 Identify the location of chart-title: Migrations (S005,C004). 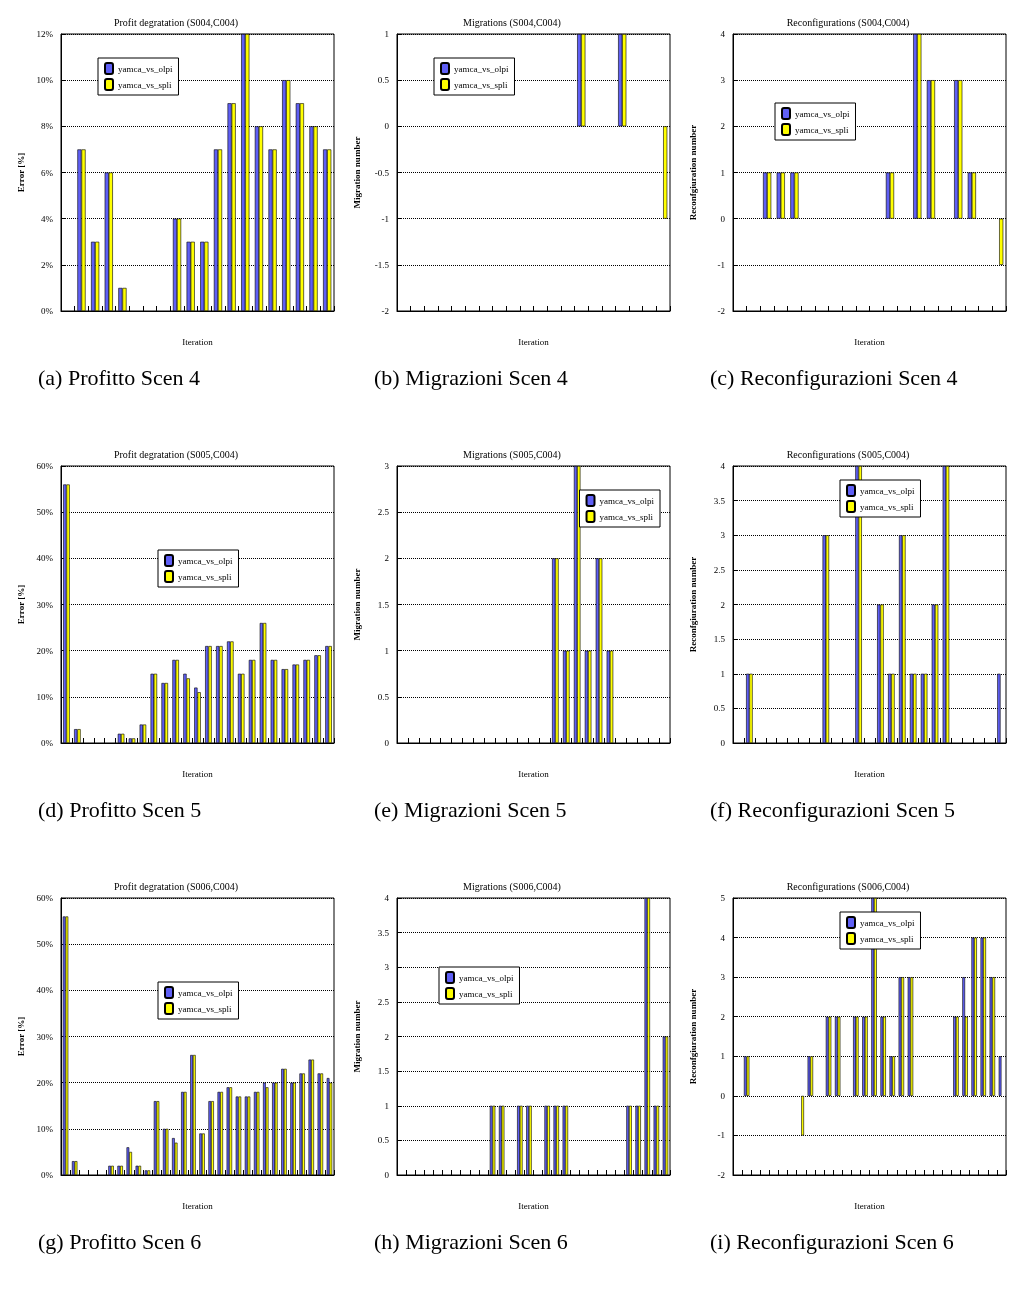
(512, 454).